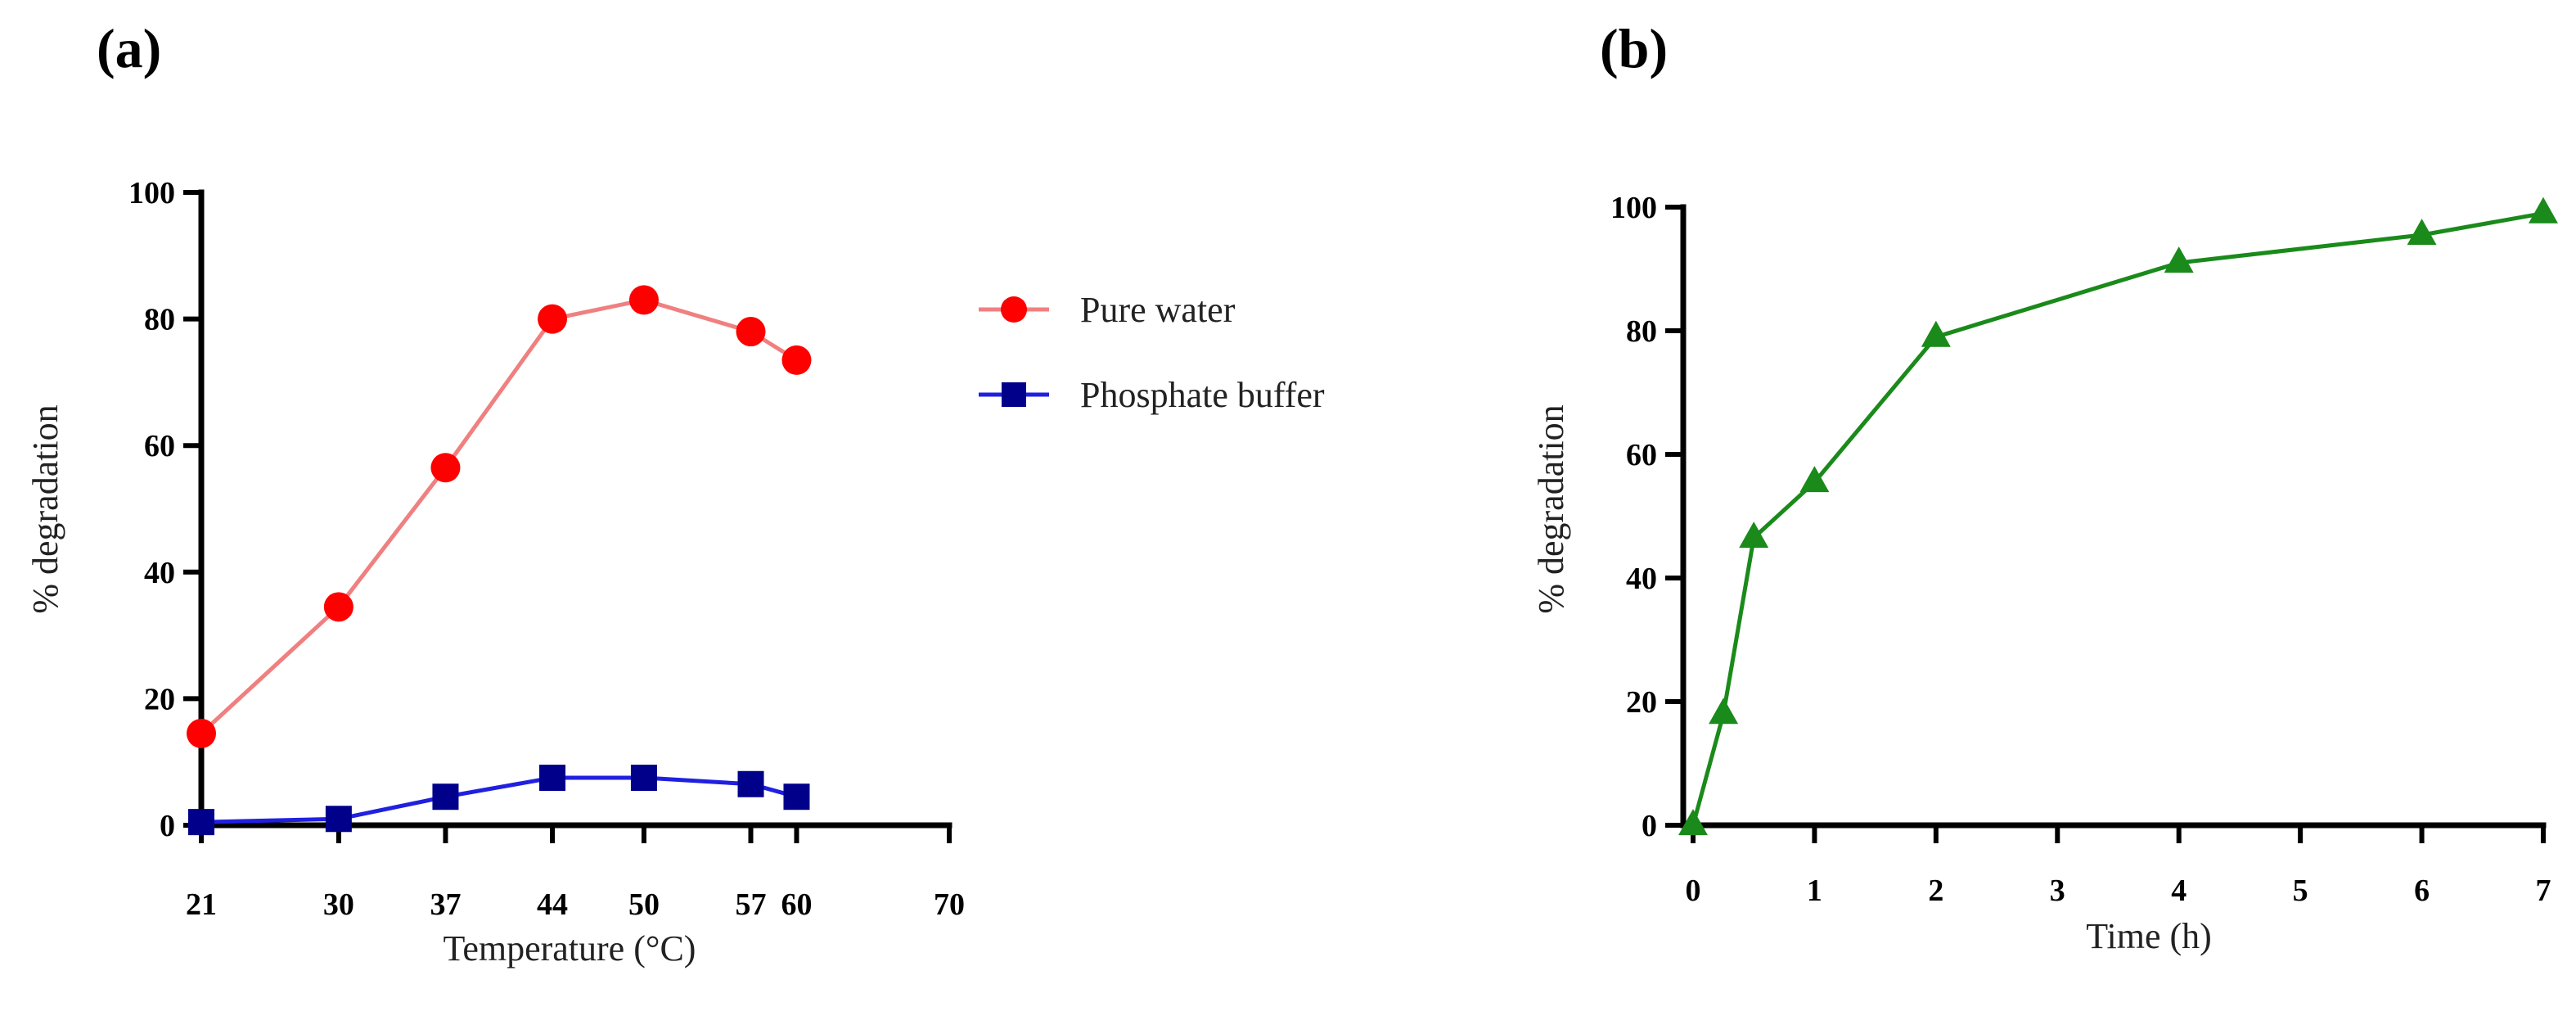  Describe the element at coordinates (1641, 455) in the screenshot. I see `panel-b-y-tick-label: 60` at that location.